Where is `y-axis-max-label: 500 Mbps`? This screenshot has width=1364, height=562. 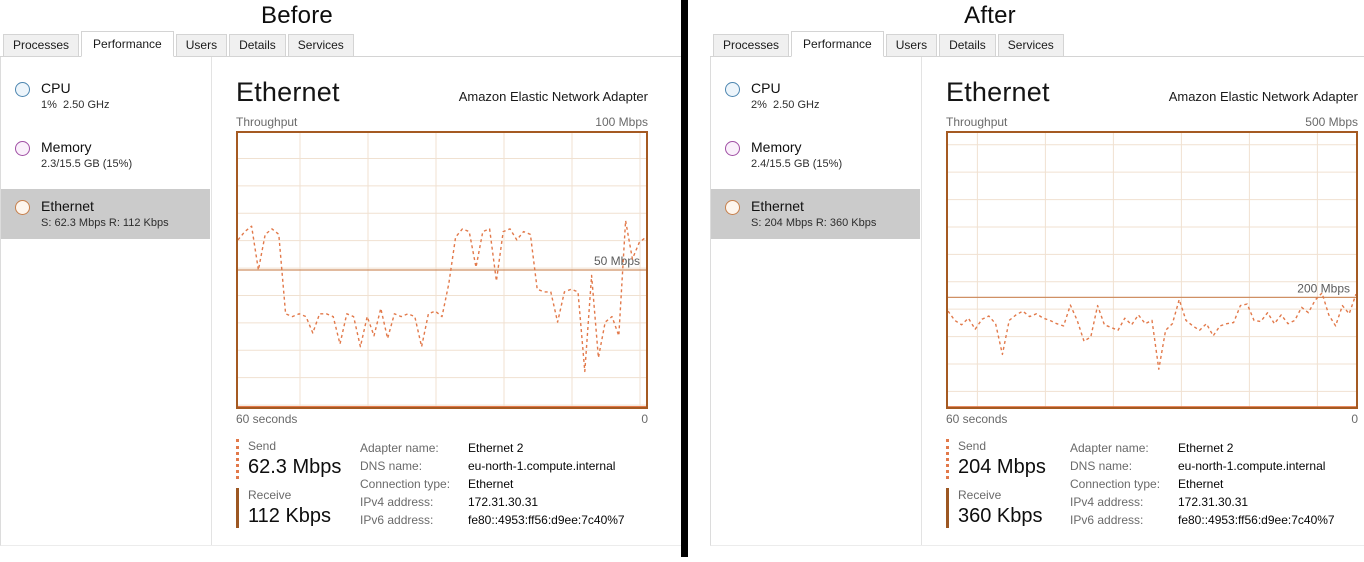 y-axis-max-label: 500 Mbps is located at coordinates (1331, 122).